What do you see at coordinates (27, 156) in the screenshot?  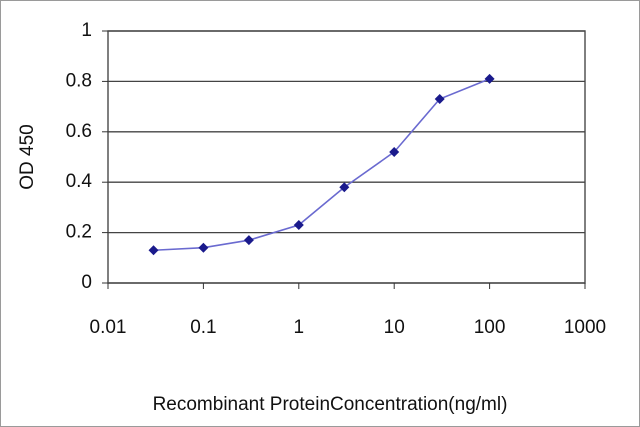 I see `y-axis-title: OD 450` at bounding box center [27, 156].